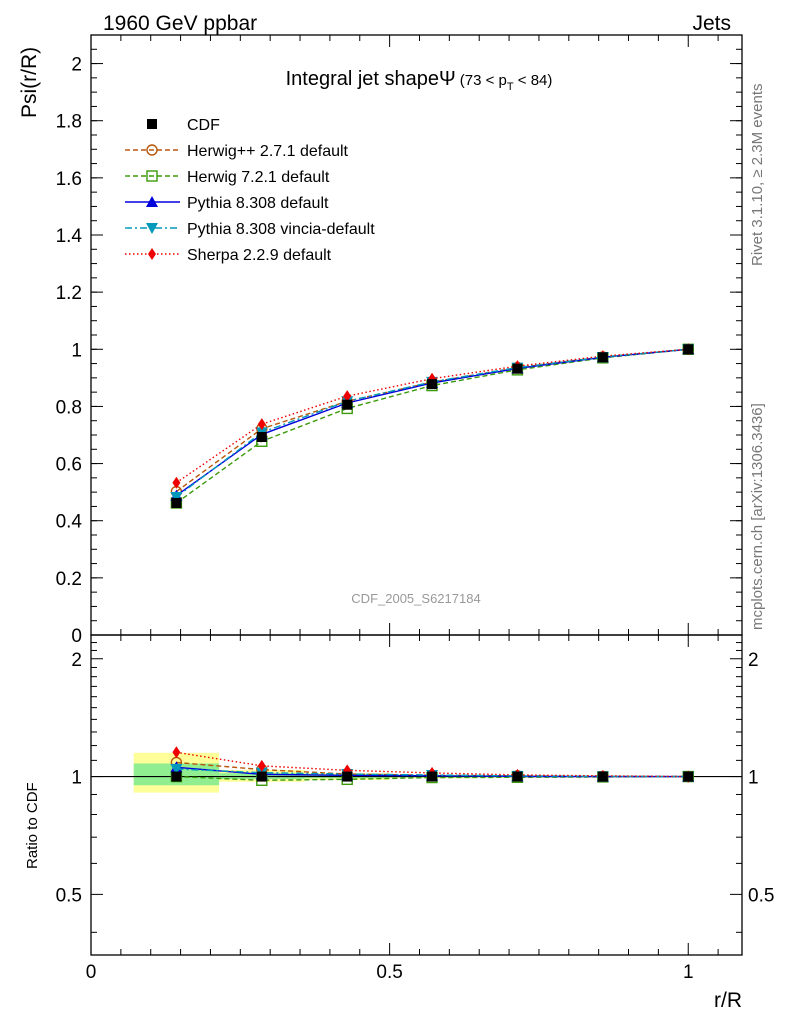  I want to click on ratio-y-tick-label-right: 1, so click(753, 778).